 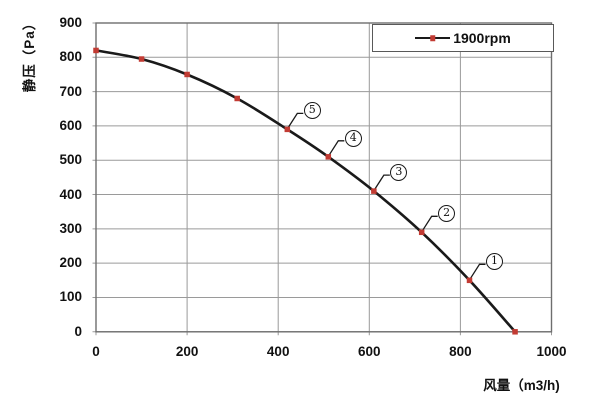 I want to click on y-tick-label: 900, so click(x=70, y=22).